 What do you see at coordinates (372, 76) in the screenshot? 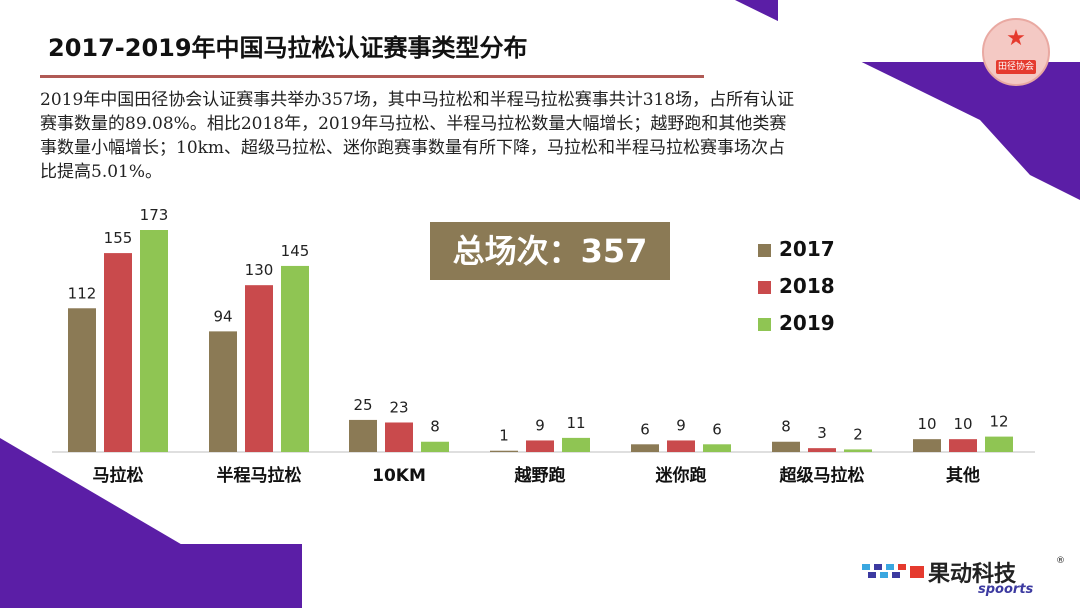
I see `title-underline` at bounding box center [372, 76].